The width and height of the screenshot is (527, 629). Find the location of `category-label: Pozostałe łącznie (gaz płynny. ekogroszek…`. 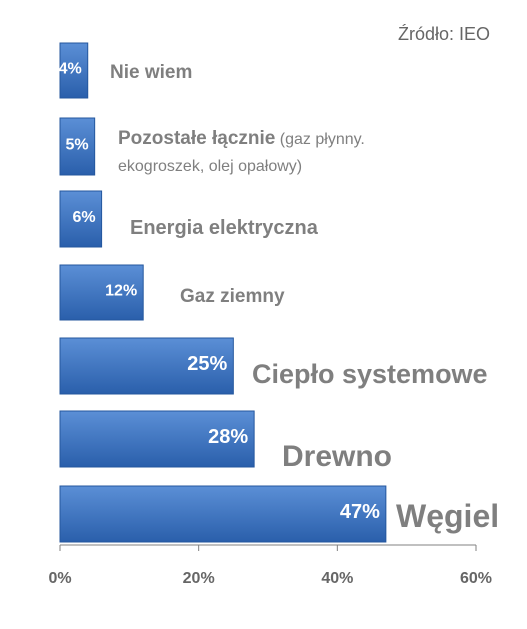

category-label: Pozostałe łącznie (gaz płynny. ekogroszek… is located at coordinates (241, 151).